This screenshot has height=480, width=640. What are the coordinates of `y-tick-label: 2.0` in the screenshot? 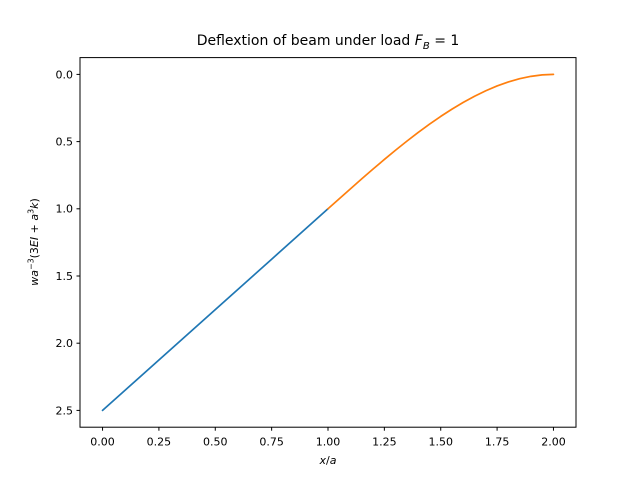 It's located at (65, 343).